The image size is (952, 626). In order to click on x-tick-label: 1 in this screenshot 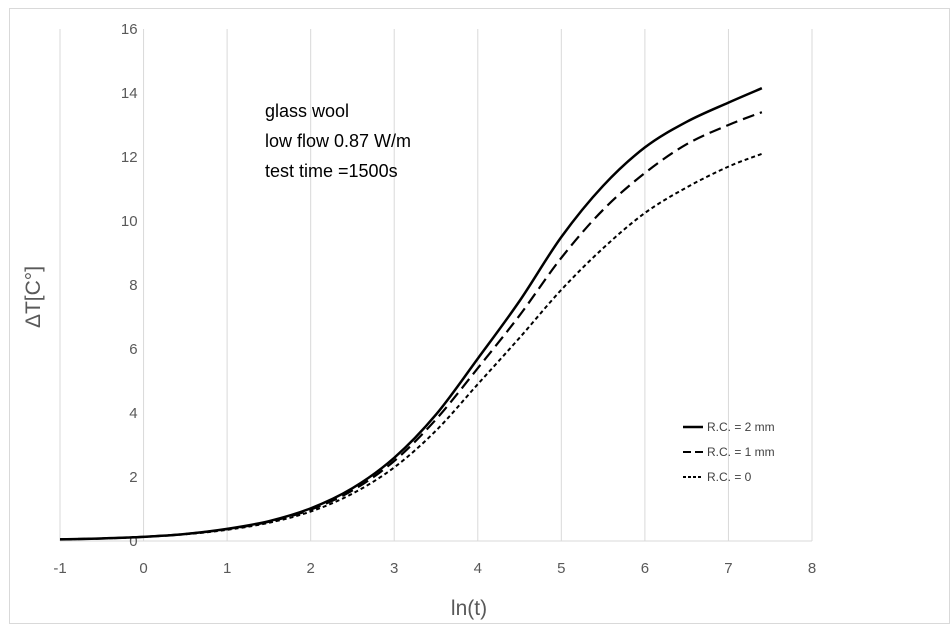, I will do `click(227, 568)`.